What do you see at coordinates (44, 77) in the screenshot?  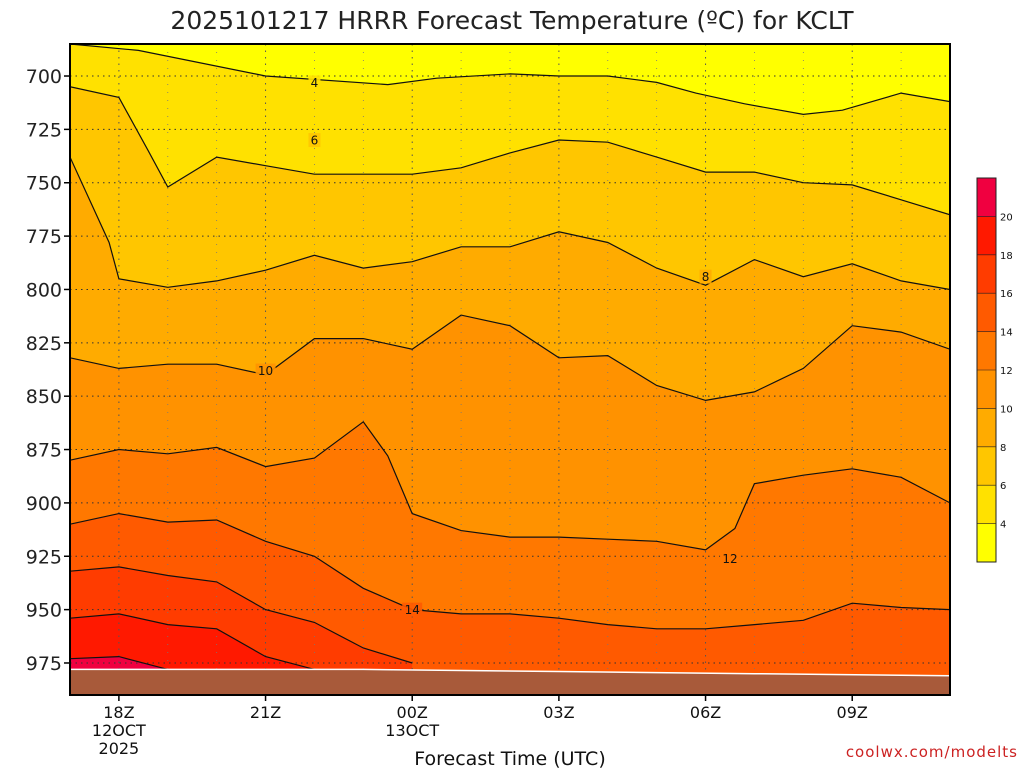 I see `y-tick-label: 700` at bounding box center [44, 77].